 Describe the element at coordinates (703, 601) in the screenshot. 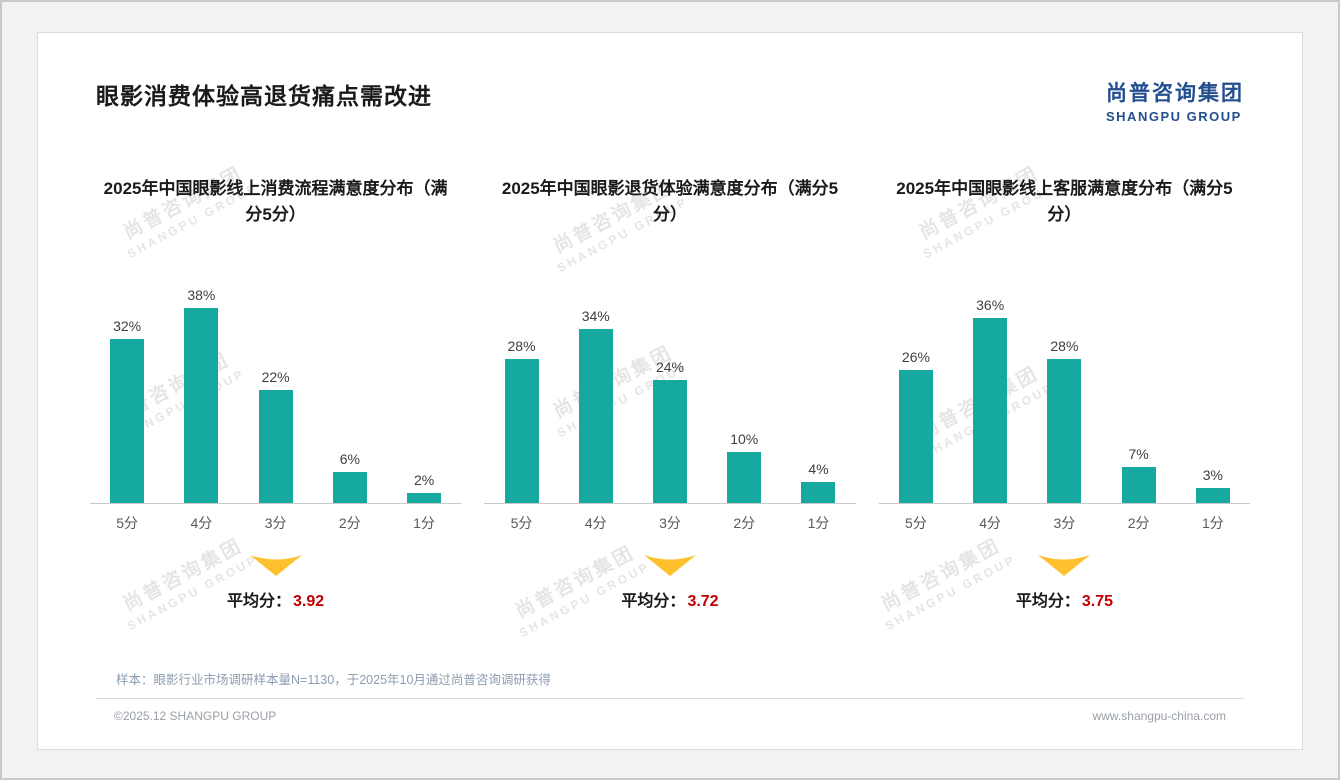

I see `average-value: 3.72` at that location.